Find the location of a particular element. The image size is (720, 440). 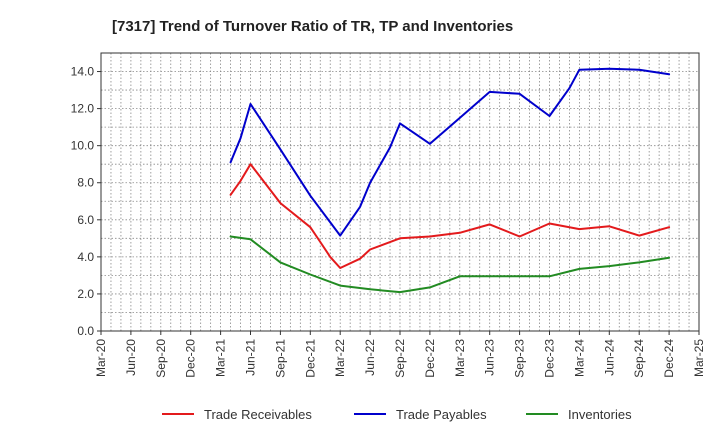

y-tick-label: 2.0 is located at coordinates (85, 294).